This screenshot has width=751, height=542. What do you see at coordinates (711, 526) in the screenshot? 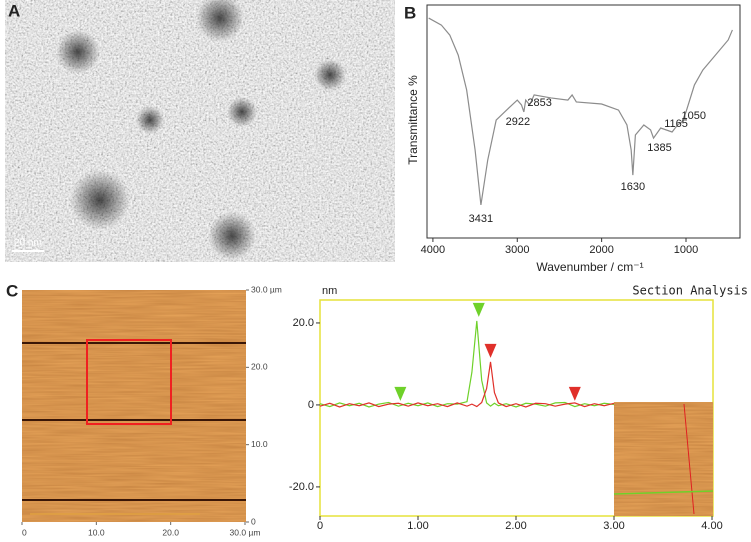
I see `x-tick-label: 4.00` at bounding box center [711, 526].